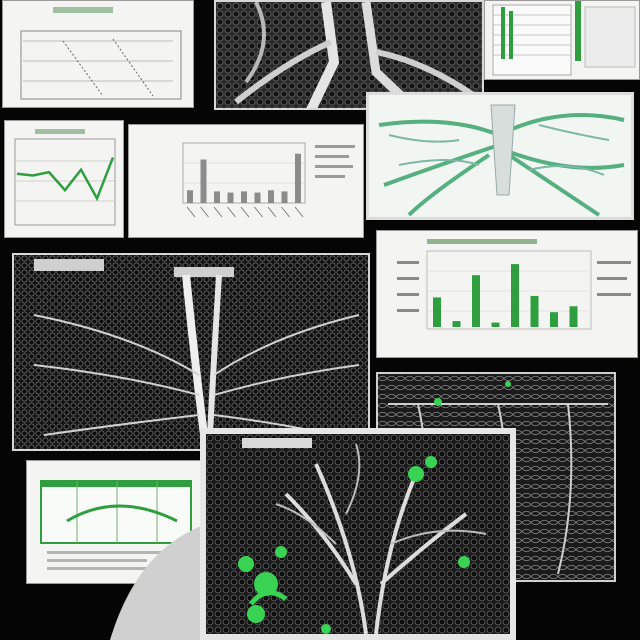  I want to click on green-tree-micrograph, so click(358, 534).